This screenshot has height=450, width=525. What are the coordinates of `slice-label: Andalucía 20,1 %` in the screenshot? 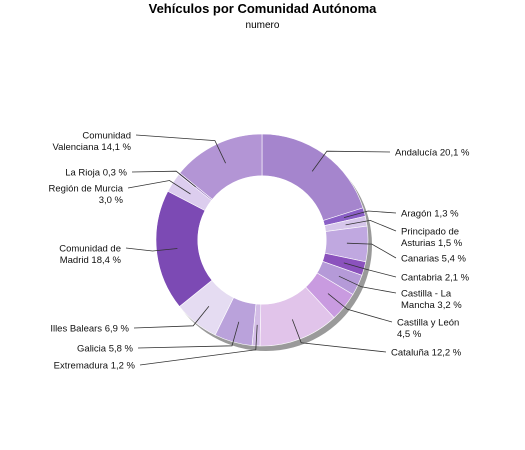 It's located at (432, 153).